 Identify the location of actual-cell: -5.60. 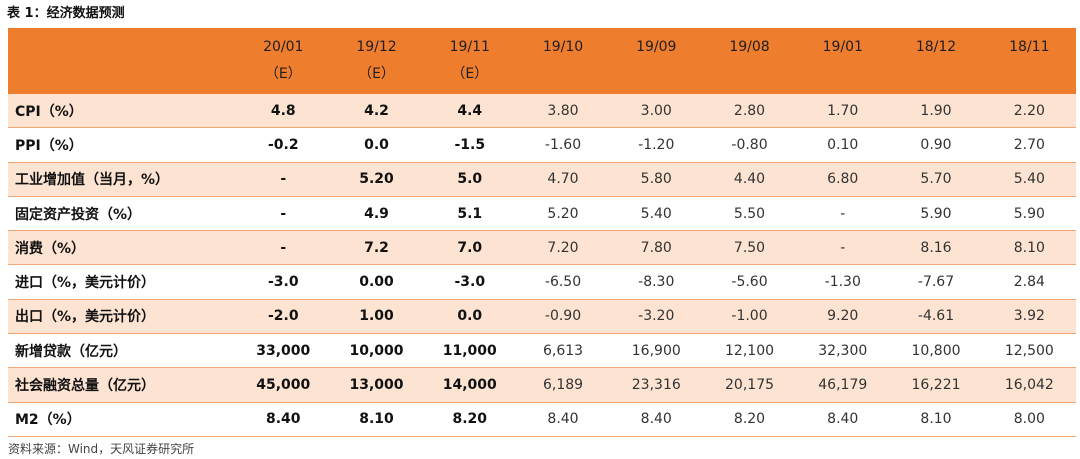
(749, 282).